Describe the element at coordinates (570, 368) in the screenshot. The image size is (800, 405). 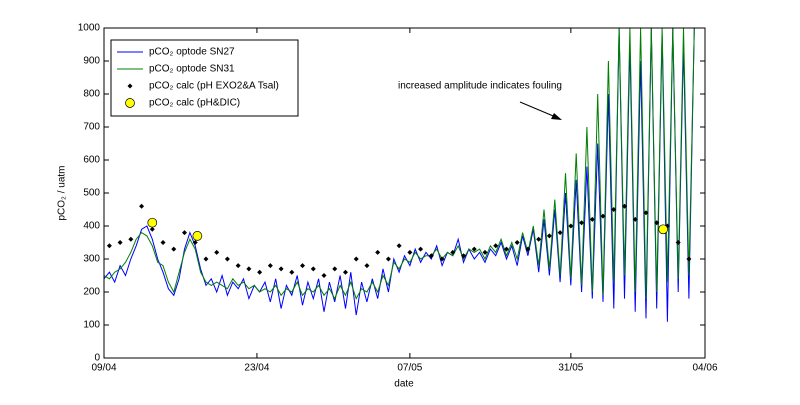
I see `x-tick-label: 31/05` at that location.